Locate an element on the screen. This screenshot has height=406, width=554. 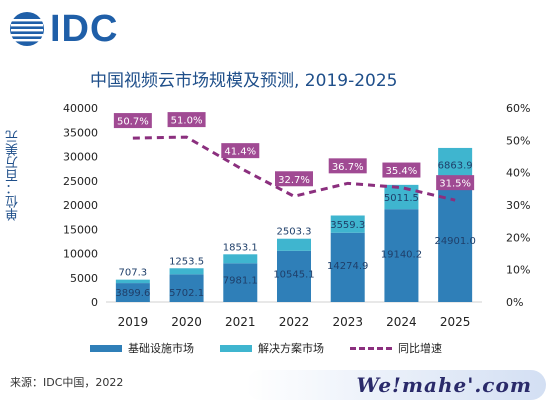
watermark: We!mahe'.com is located at coordinates (396, 385).